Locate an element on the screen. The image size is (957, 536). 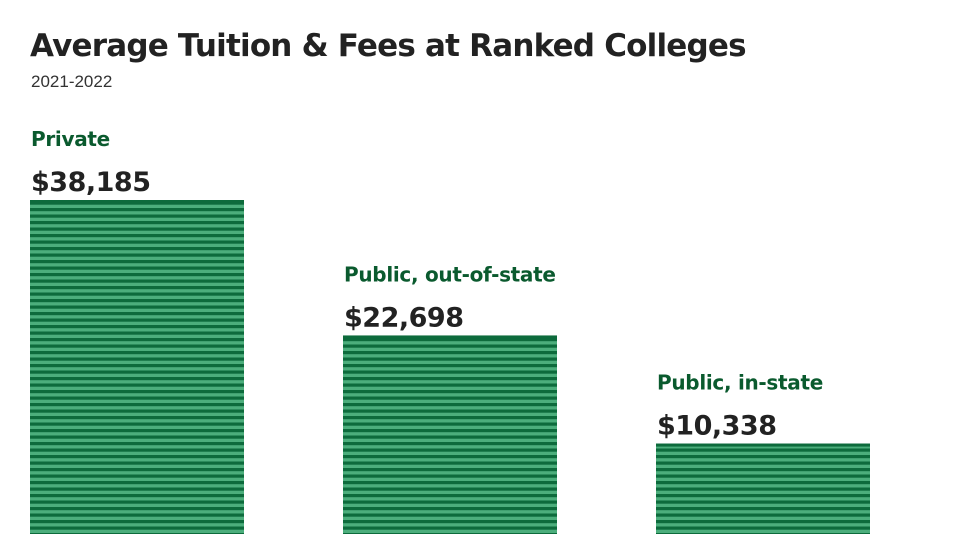
category-label-0: Private is located at coordinates (70, 139).